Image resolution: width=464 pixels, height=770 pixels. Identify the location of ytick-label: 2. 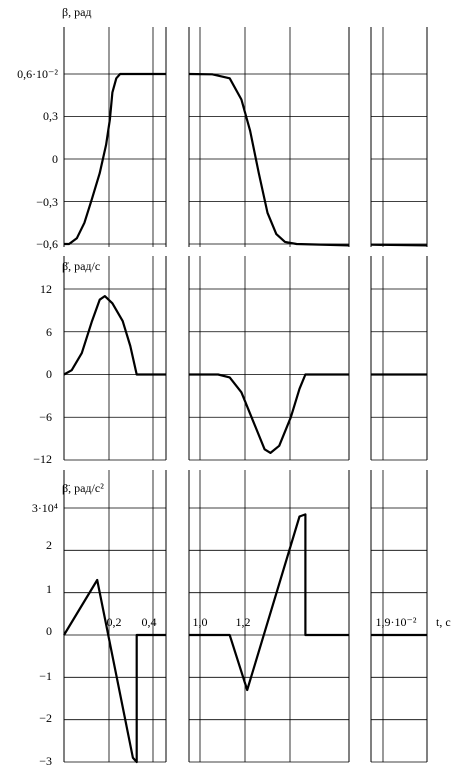
(49, 545).